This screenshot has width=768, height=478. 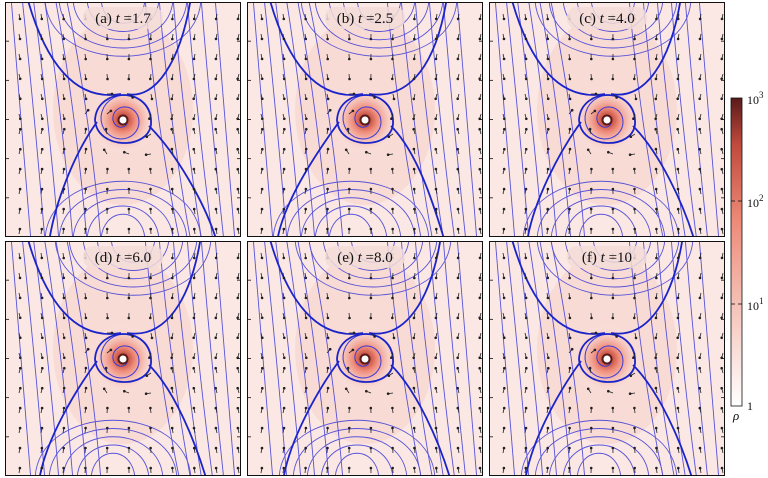 What do you see at coordinates (755, 98) in the screenshot?
I see `colorbar-tick-1000: 10³` at bounding box center [755, 98].